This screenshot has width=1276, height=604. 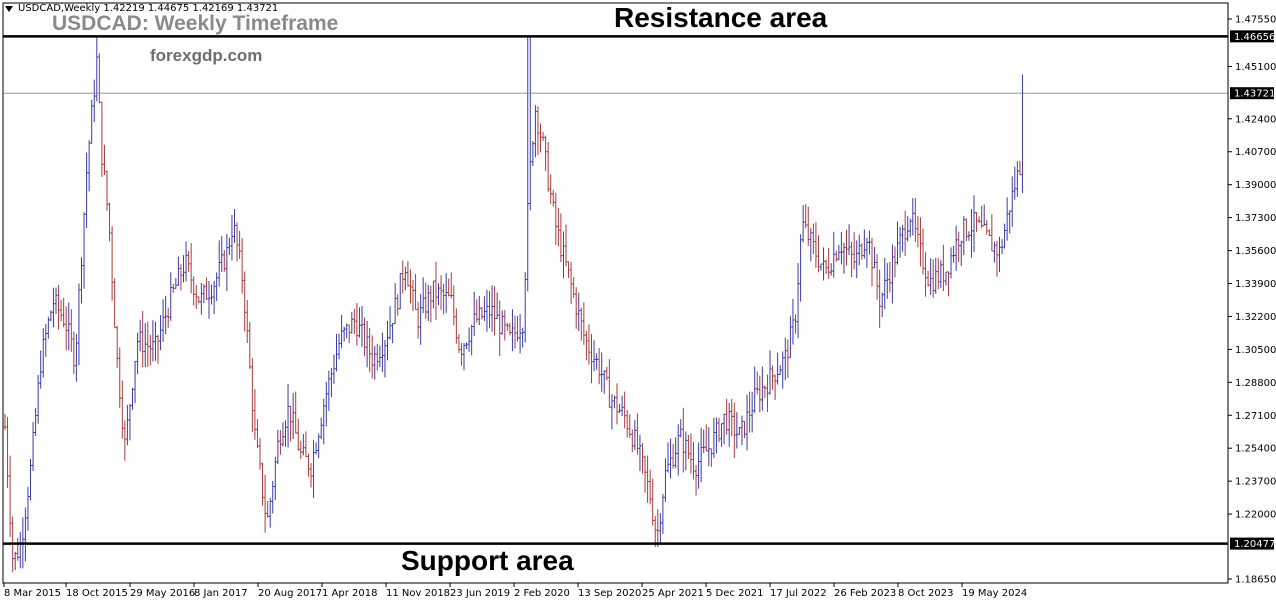 I want to click on x-tick-label: 17 Jul 2022, so click(x=798, y=593).